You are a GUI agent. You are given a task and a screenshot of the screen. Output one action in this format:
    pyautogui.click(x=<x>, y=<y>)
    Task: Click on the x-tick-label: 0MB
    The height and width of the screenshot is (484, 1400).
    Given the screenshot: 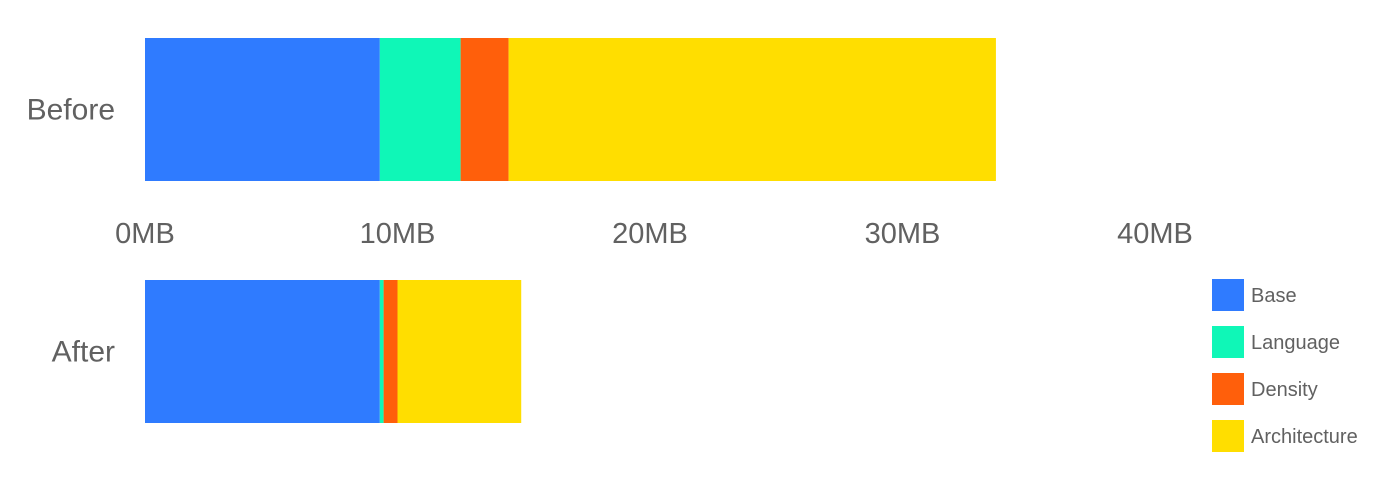 What is the action you would take?
    pyautogui.click(x=145, y=234)
    